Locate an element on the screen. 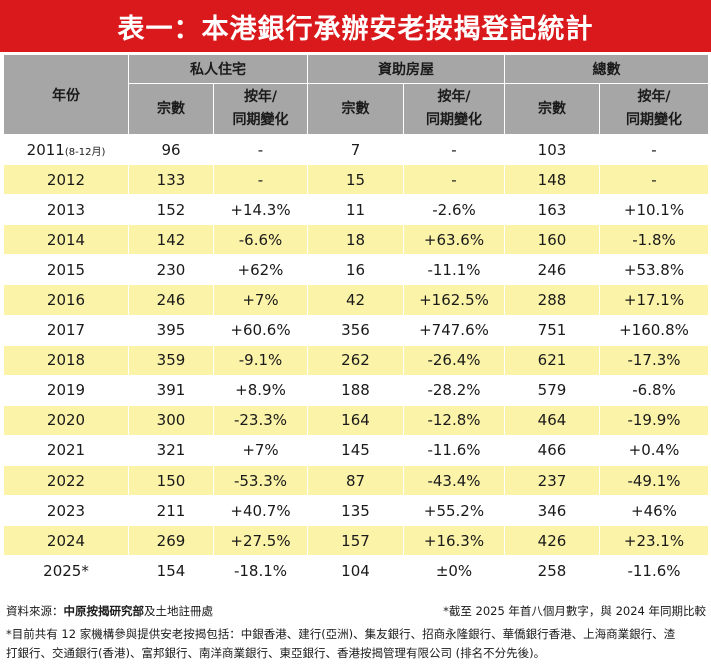  year-cell: 2012 is located at coordinates (66, 180).